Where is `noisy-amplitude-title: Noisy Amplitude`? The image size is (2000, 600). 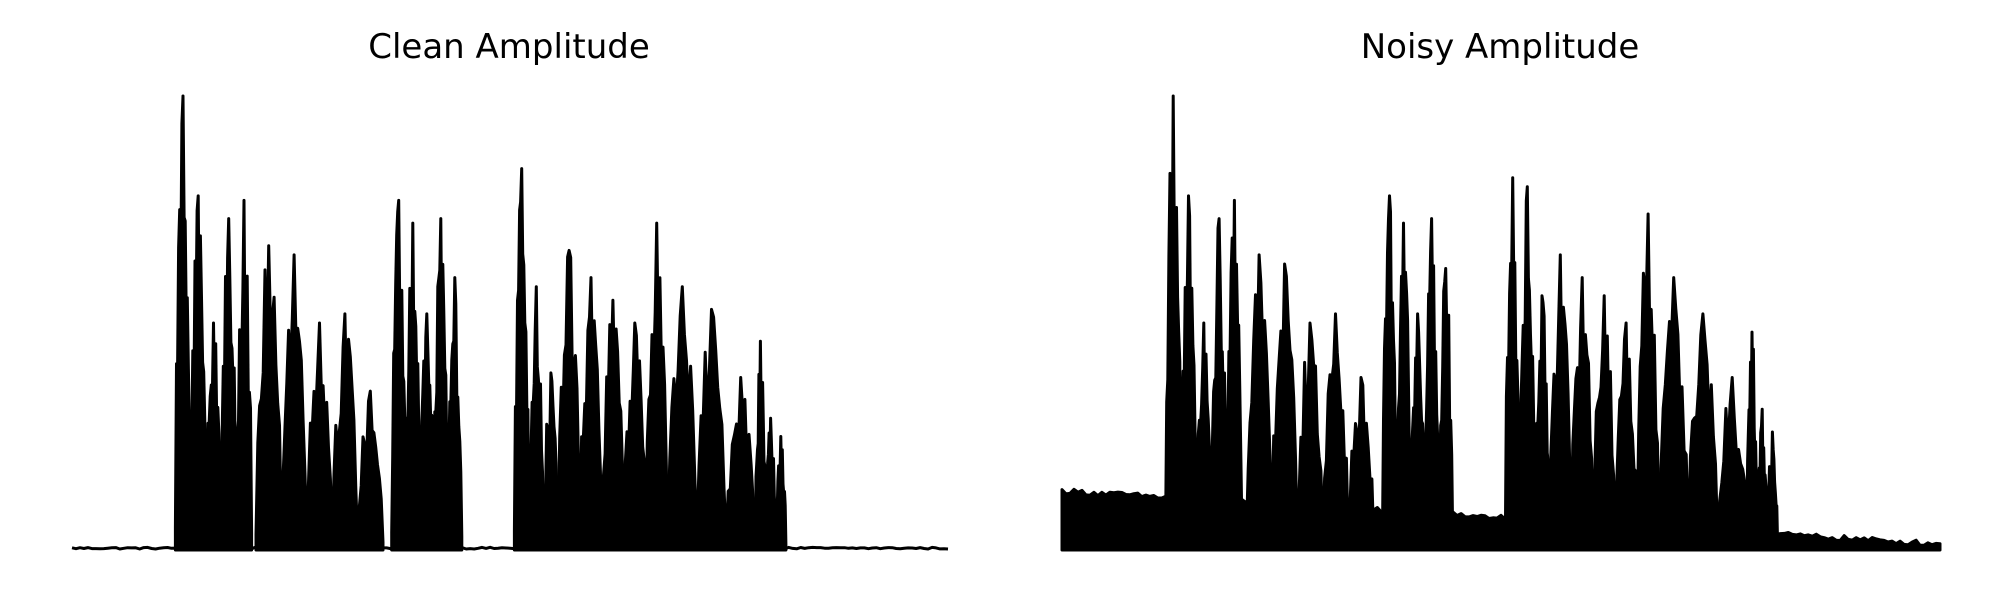 noisy-amplitude-title: Noisy Amplitude is located at coordinates (1500, 47).